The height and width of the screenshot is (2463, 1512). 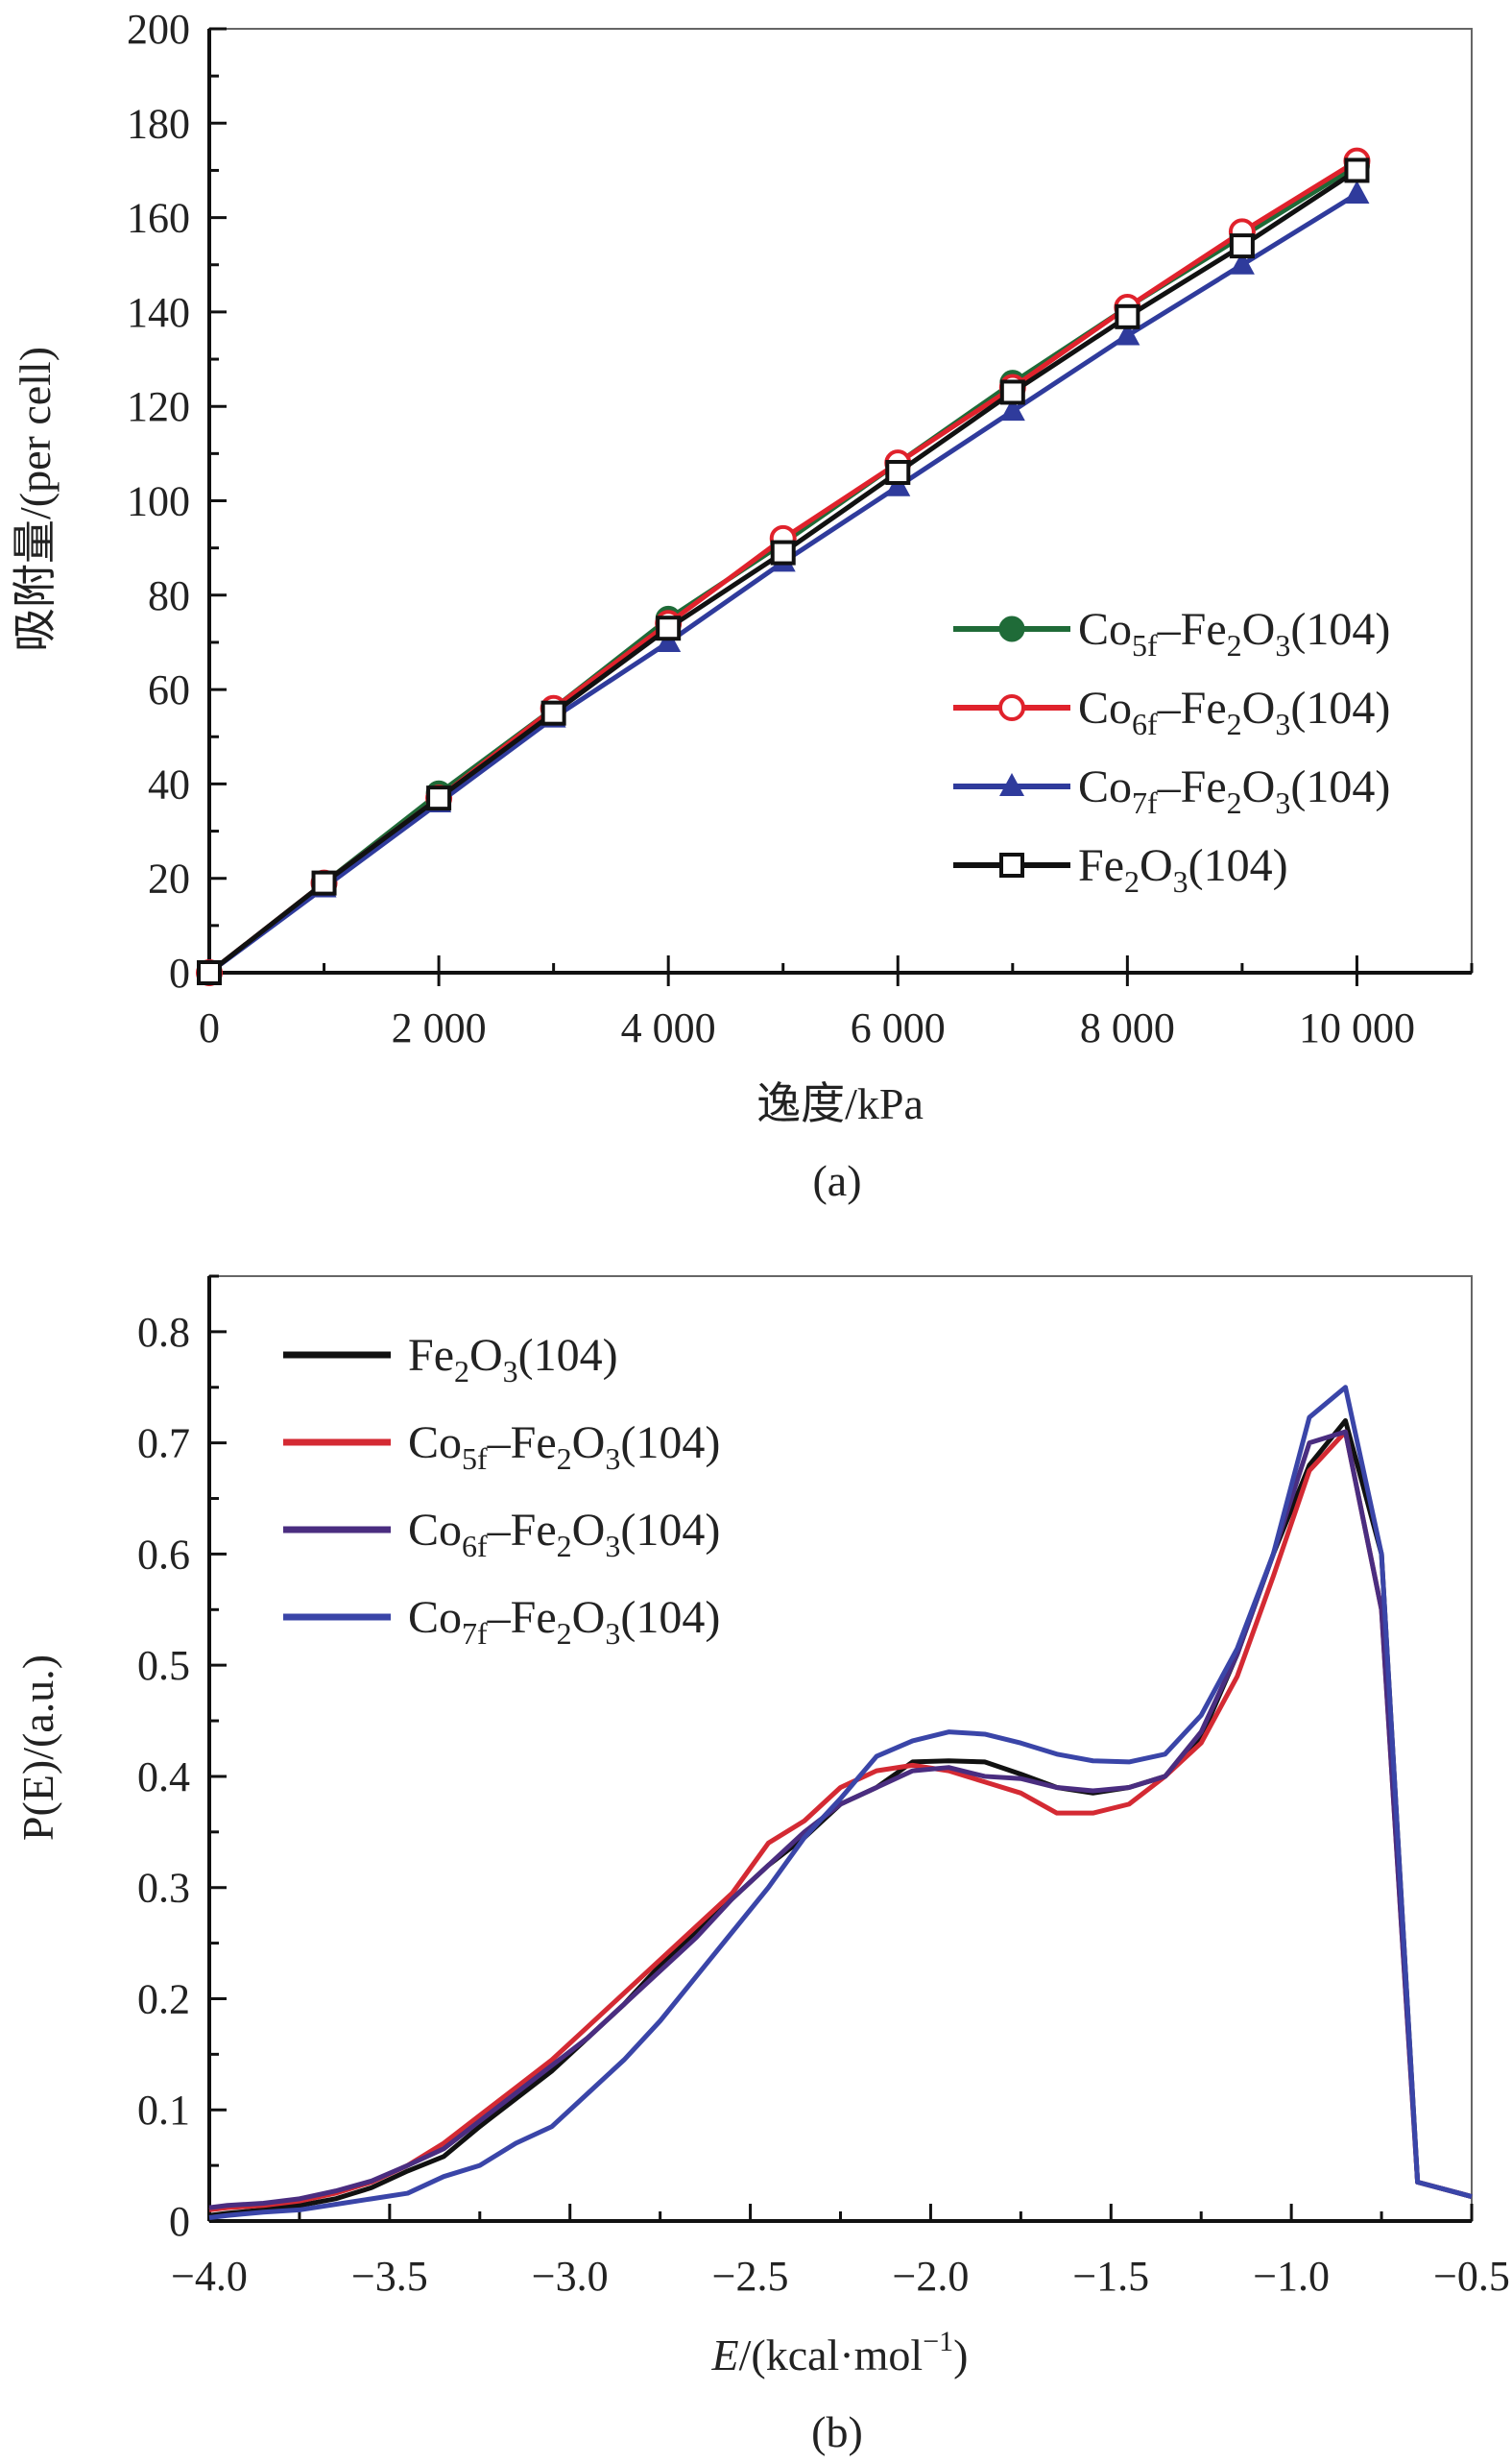 I want to click on y-tick-label: 20, so click(x=169, y=879).